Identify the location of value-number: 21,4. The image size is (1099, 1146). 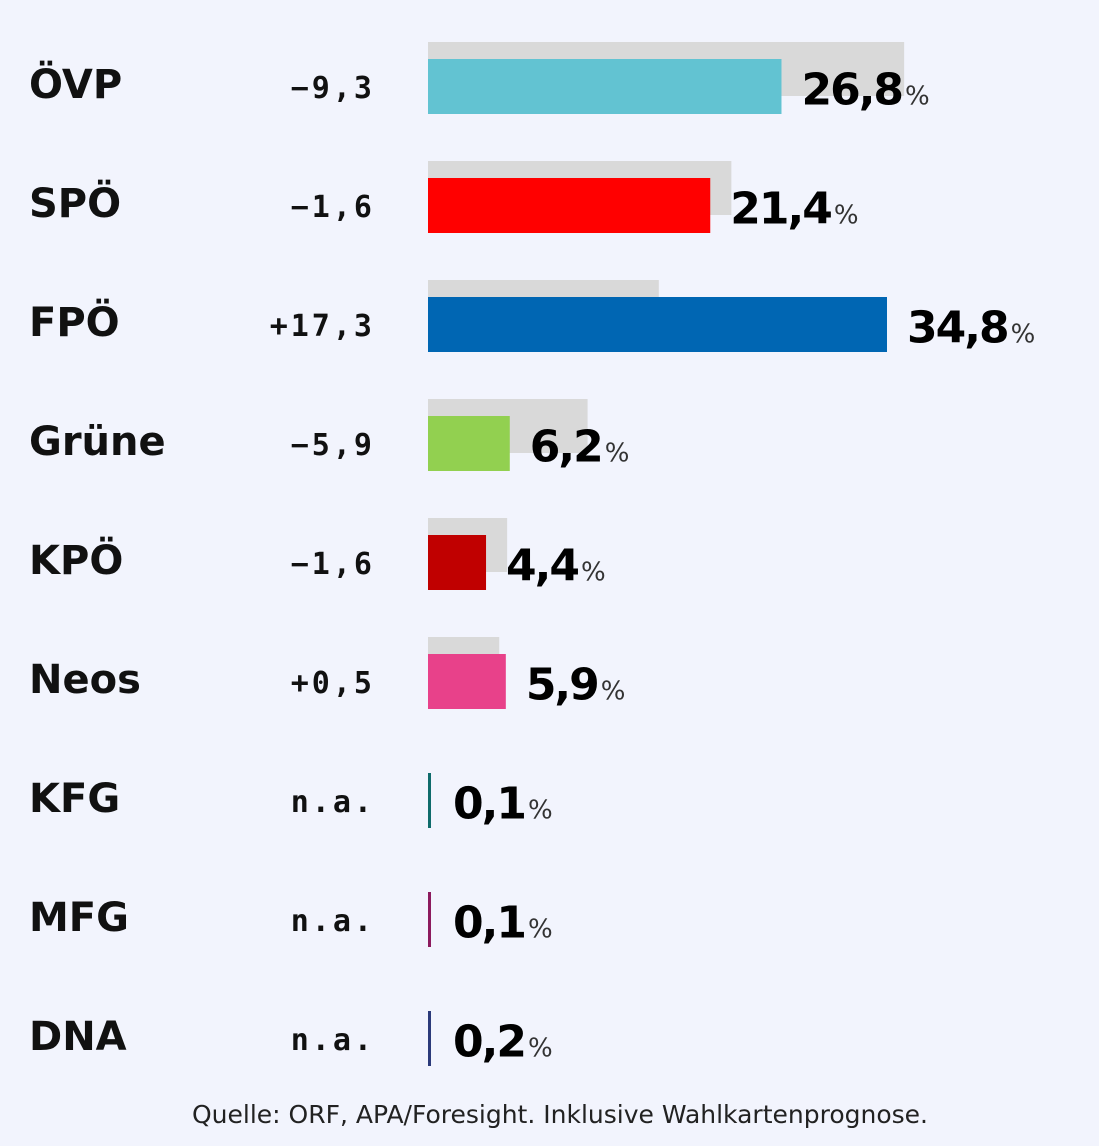
(780, 209).